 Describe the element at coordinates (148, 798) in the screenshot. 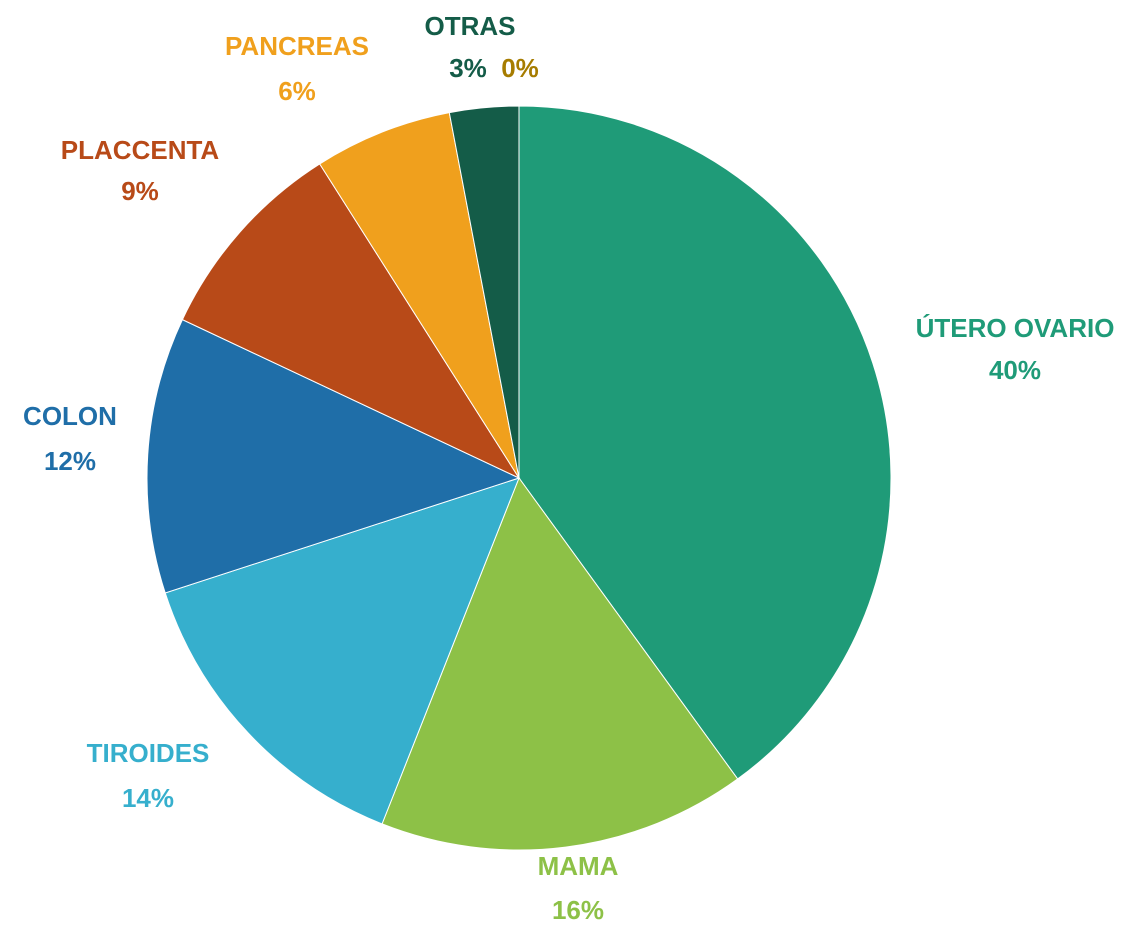

I see `value-label: 14%` at that location.